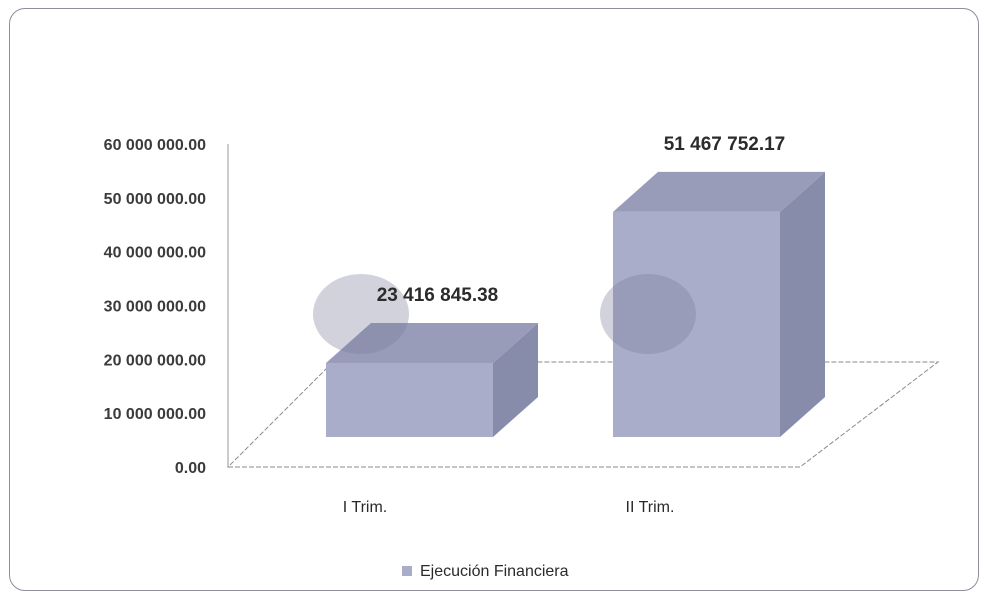 The width and height of the screenshot is (987, 599). I want to click on chart-floor, so click(583, 414).